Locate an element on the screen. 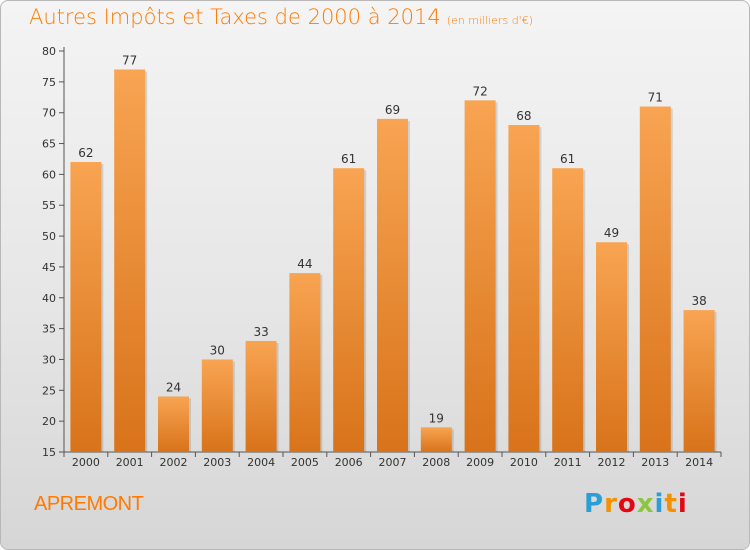 This screenshot has width=750, height=550. x-tick-label: 2012 is located at coordinates (612, 462).